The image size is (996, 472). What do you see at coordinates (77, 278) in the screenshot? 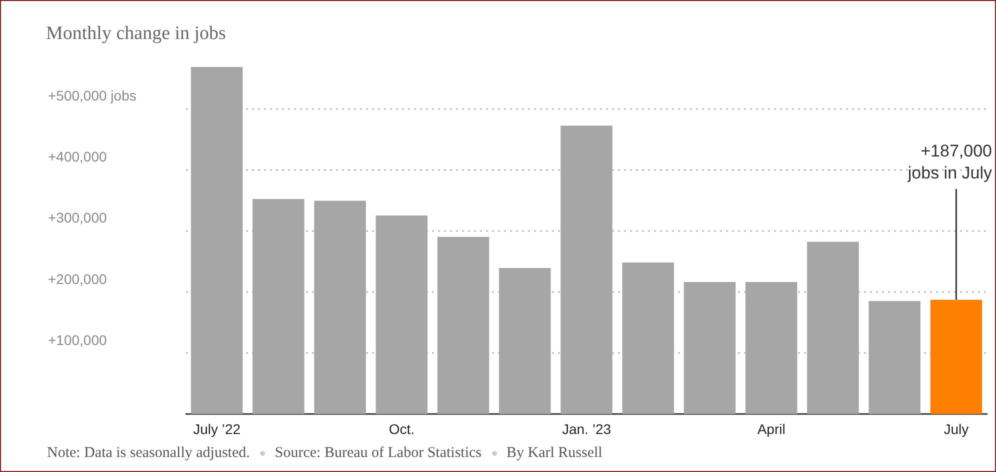
I see `y-tick-label: +200,000` at bounding box center [77, 278].